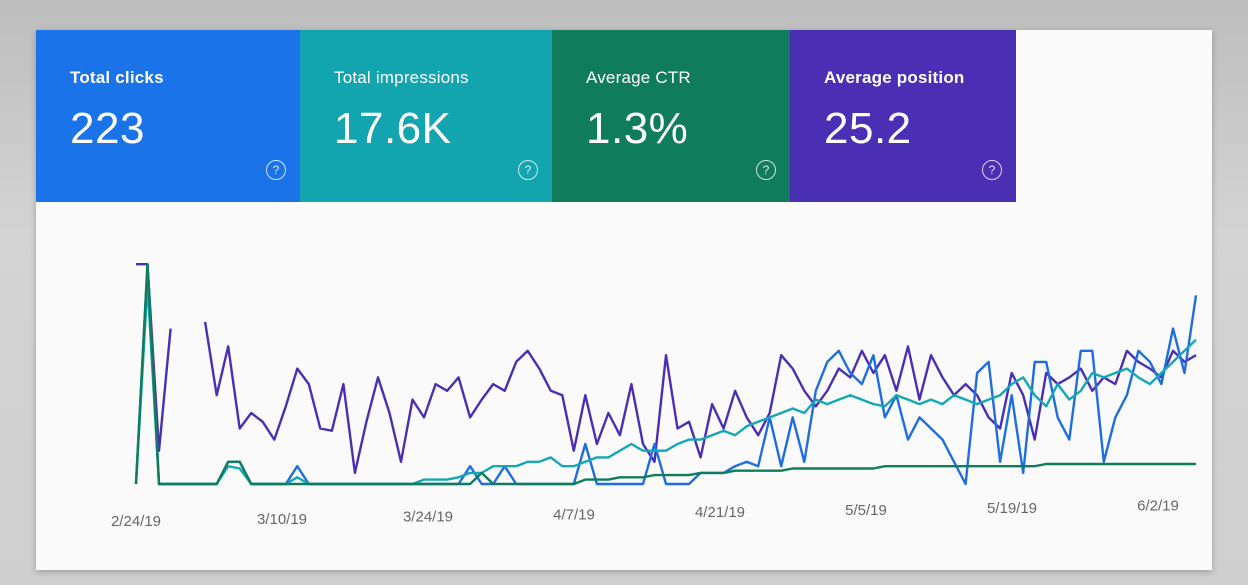 This screenshot has width=1248, height=585. Describe the element at coordinates (1158, 506) in the screenshot. I see `x-tick-label: 6/2/19` at that location.